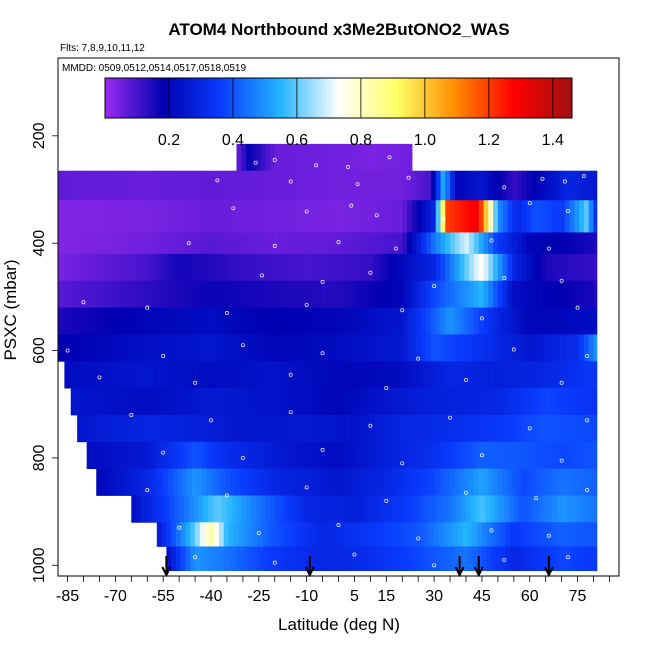 This screenshot has height=650, width=650. What do you see at coordinates (338, 113) in the screenshot?
I see `colorbar: 0.2 0.4 0.6 0.8 1.0 1.2 1.4` at bounding box center [338, 113].